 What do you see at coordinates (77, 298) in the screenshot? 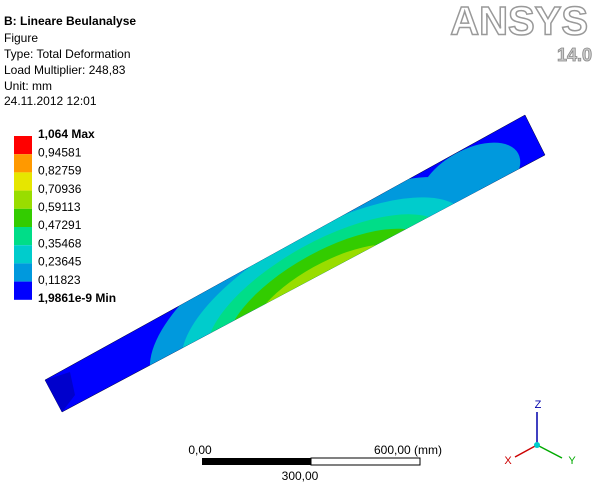
I see `legend-label: 1,9861e-9 Min` at bounding box center [77, 298].